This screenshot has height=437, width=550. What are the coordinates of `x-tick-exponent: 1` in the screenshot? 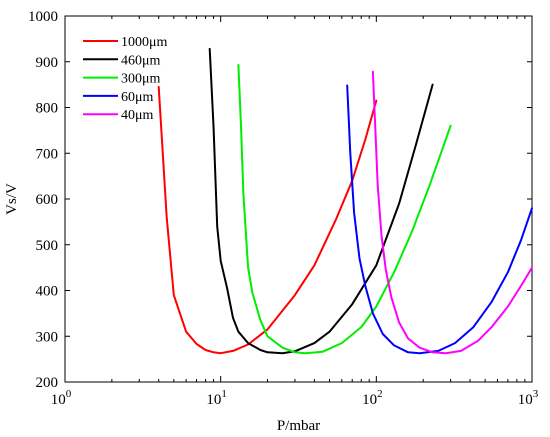 It's located at (224, 394).